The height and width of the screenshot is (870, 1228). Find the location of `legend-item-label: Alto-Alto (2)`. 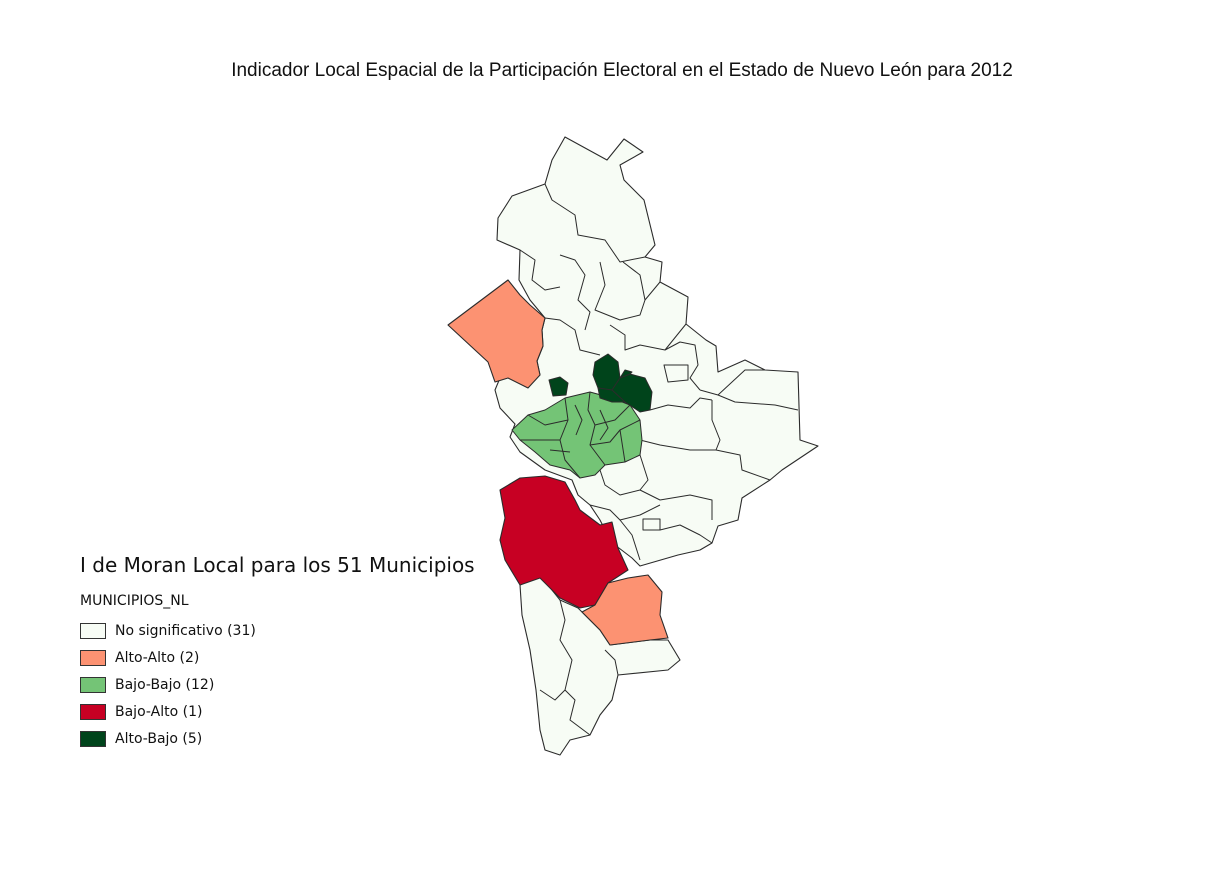

legend-item-label: Alto-Alto (2) is located at coordinates (157, 657).